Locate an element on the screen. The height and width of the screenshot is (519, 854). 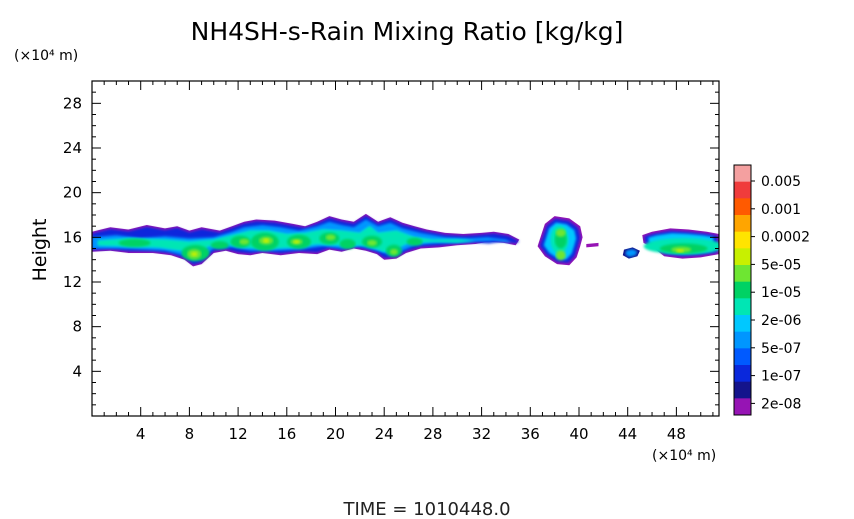
x-tick-label: 32 is located at coordinates (481, 434).